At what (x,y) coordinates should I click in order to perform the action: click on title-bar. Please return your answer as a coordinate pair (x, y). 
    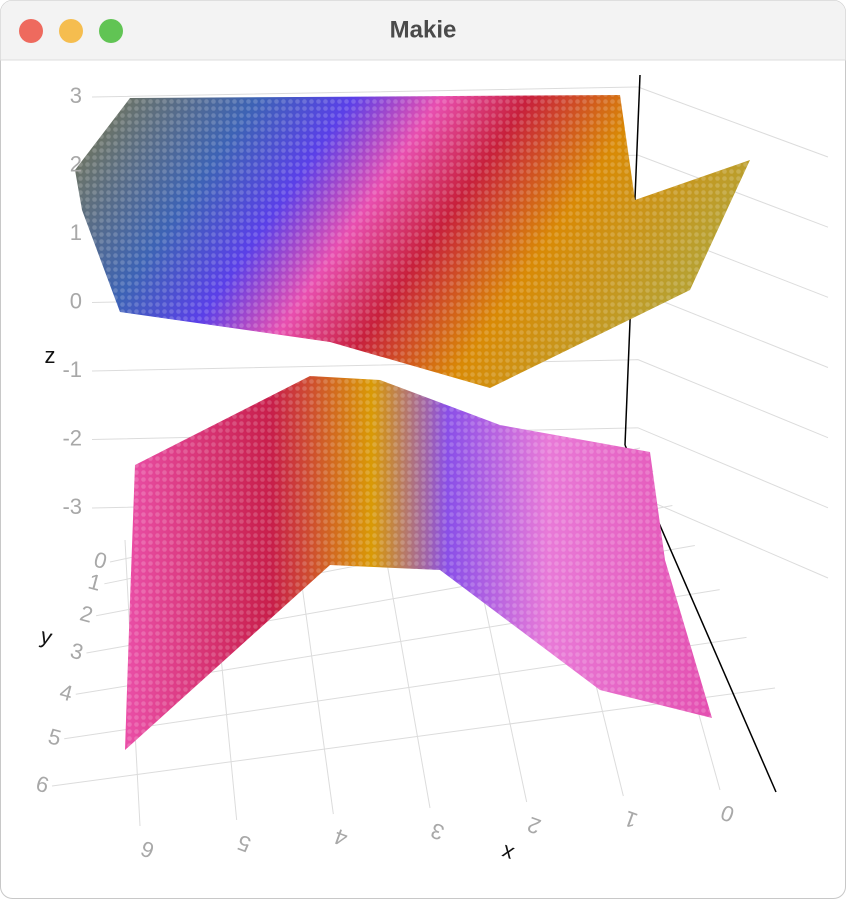
    Looking at the image, I should click on (423, 30).